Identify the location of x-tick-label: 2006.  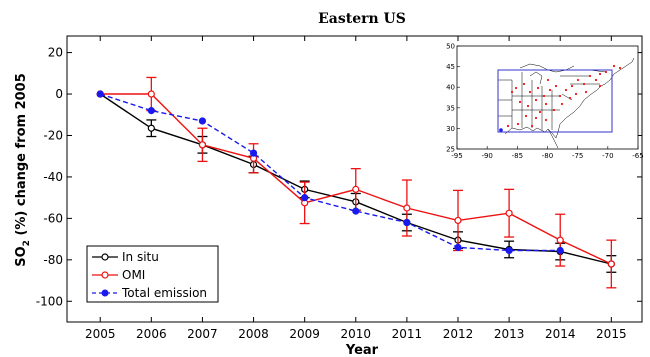
(151, 334).